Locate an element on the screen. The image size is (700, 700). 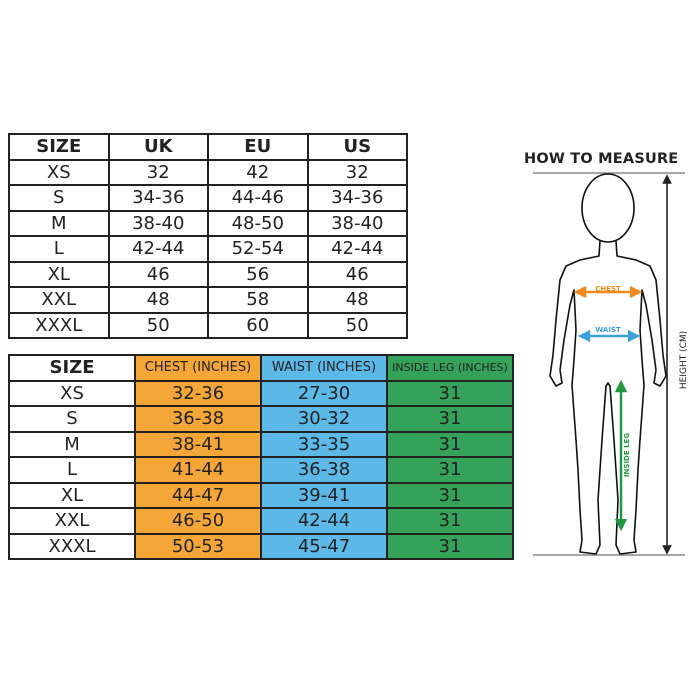
table-cell: 42 is located at coordinates (258, 172).